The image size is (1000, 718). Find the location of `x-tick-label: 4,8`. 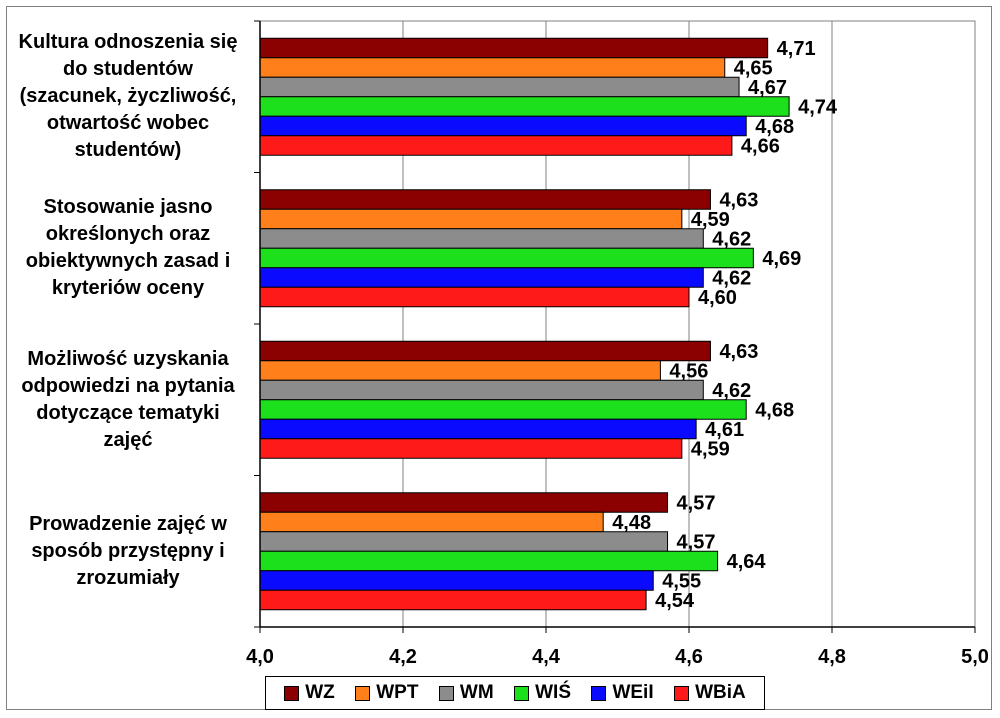

x-tick-label: 4,8 is located at coordinates (832, 657).